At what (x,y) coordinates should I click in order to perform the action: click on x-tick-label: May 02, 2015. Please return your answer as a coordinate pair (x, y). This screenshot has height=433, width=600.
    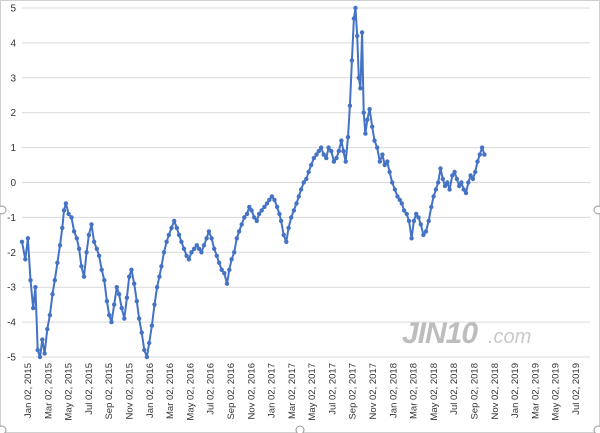
    Looking at the image, I should click on (69, 392).